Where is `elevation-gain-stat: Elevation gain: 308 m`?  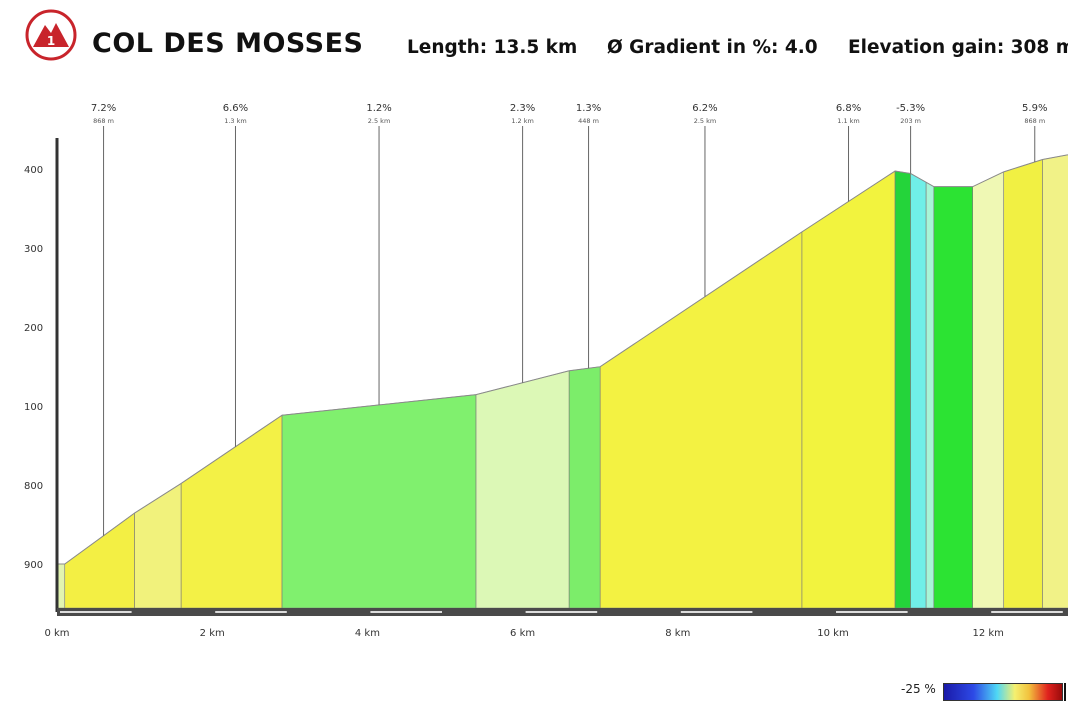
elevation-gain-stat: Elevation gain: 308 m is located at coordinates (958, 47).